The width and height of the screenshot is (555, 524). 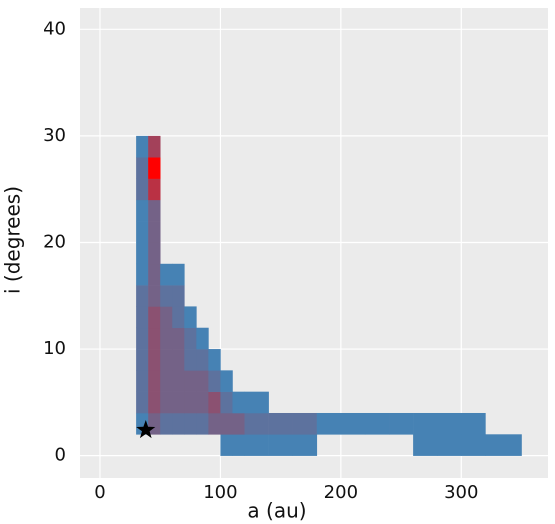 I want to click on x-tick-label: 300, so click(x=461, y=492).